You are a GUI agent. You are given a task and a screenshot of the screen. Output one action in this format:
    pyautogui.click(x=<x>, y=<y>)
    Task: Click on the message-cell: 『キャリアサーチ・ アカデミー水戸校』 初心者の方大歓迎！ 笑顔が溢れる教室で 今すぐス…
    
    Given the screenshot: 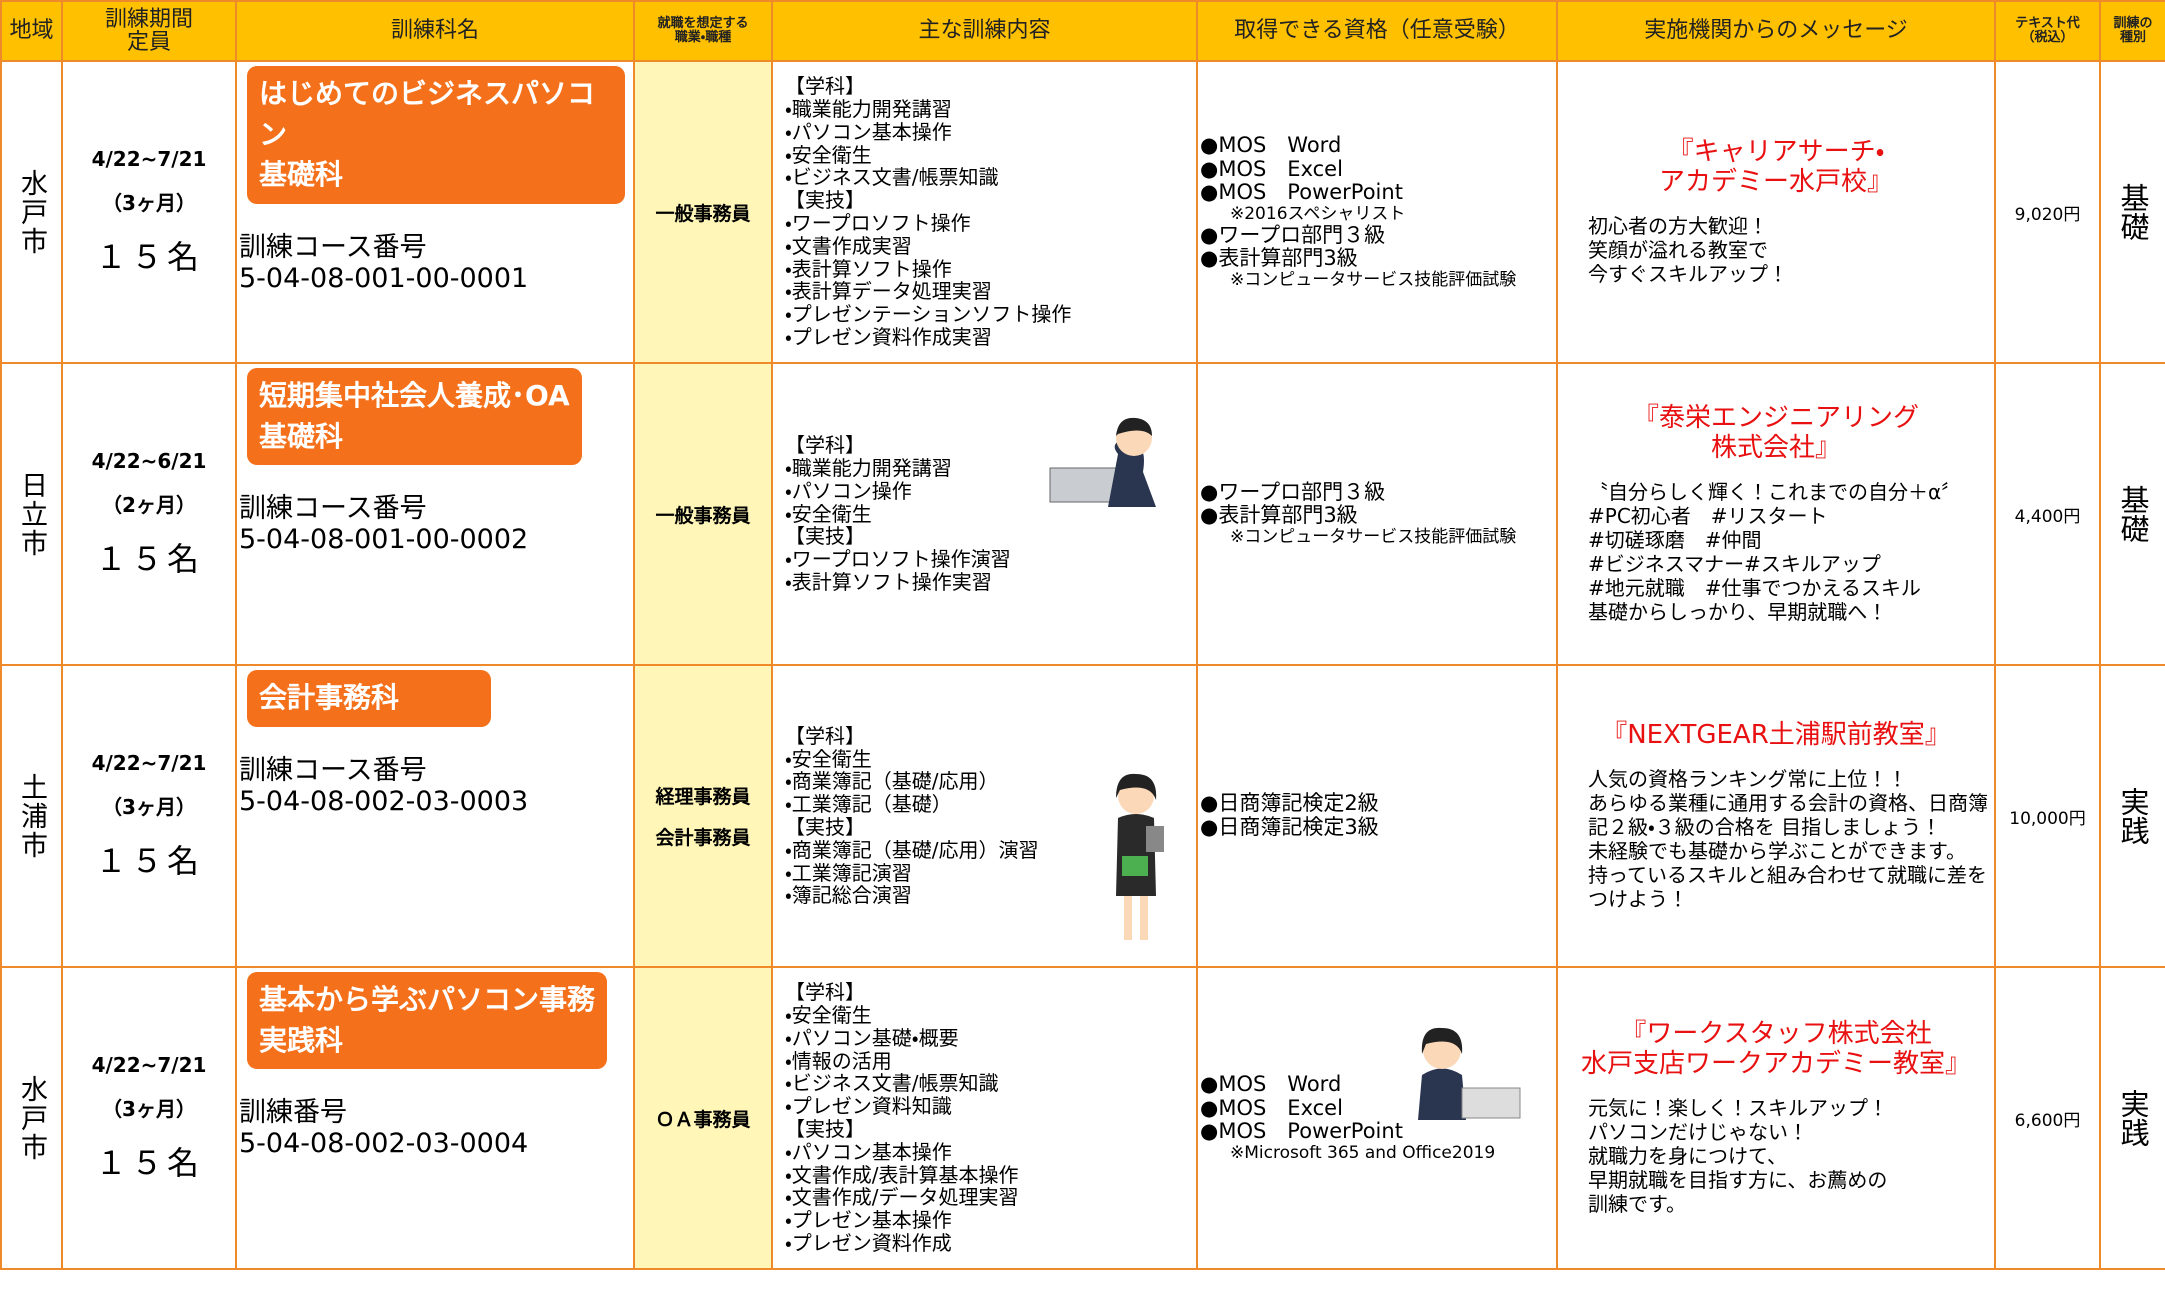 What is the action you would take?
    pyautogui.click(x=1776, y=212)
    